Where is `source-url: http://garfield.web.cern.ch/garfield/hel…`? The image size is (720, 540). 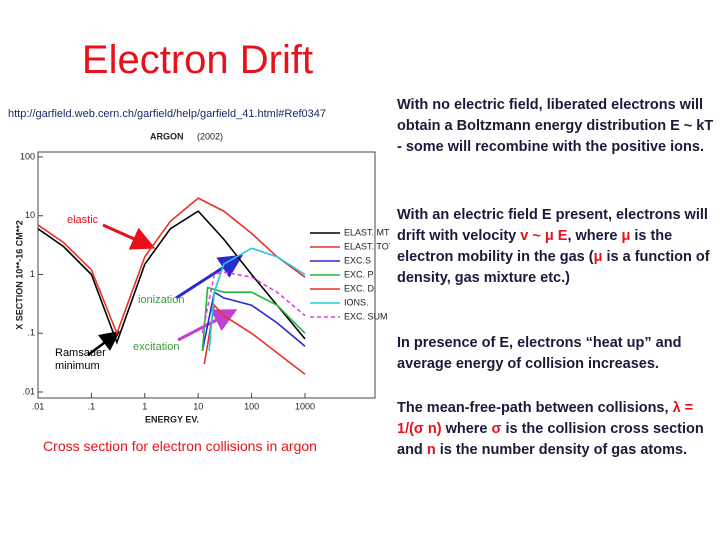 source-url: http://garfield.web.cern.ch/garfield/hel… is located at coordinates (167, 114).